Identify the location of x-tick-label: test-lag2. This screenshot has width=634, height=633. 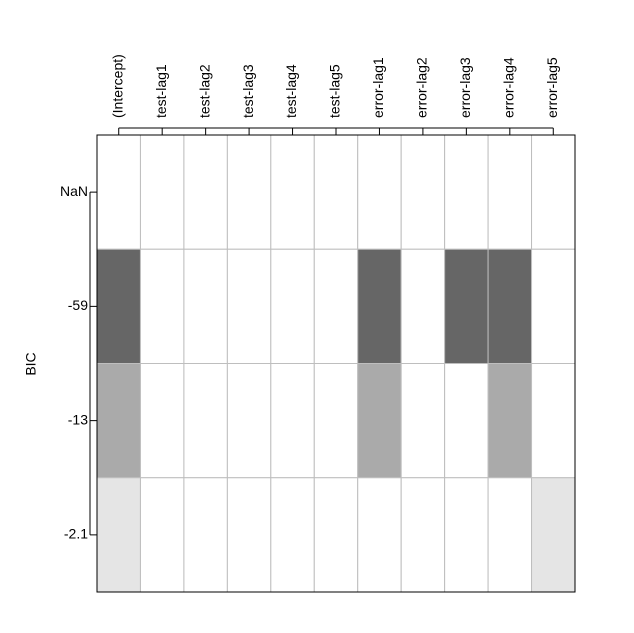
(204, 91).